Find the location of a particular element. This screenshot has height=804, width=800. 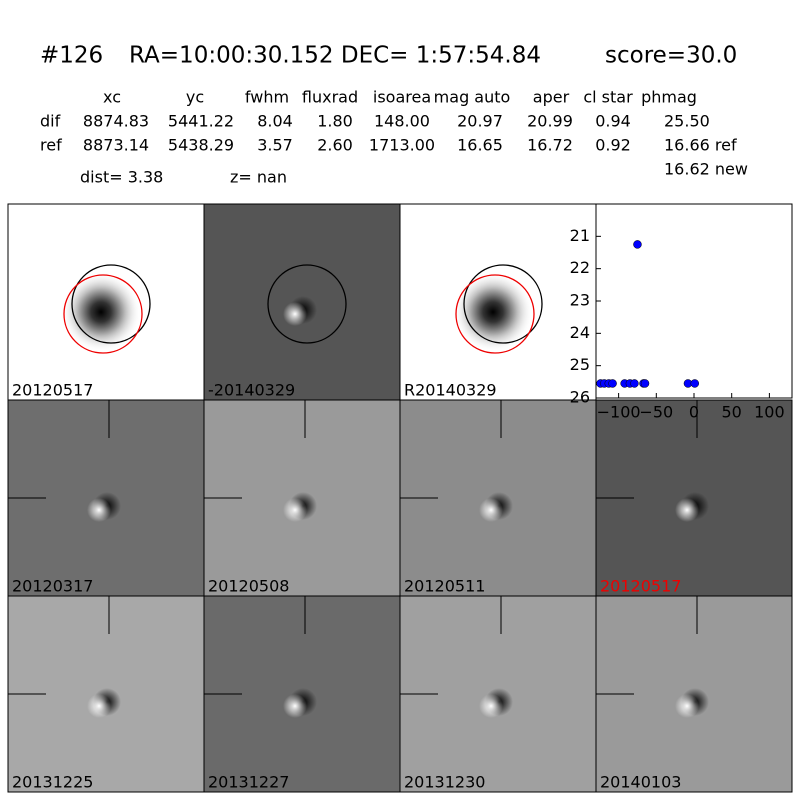

cell: 16.66 ref is located at coordinates (700, 145).